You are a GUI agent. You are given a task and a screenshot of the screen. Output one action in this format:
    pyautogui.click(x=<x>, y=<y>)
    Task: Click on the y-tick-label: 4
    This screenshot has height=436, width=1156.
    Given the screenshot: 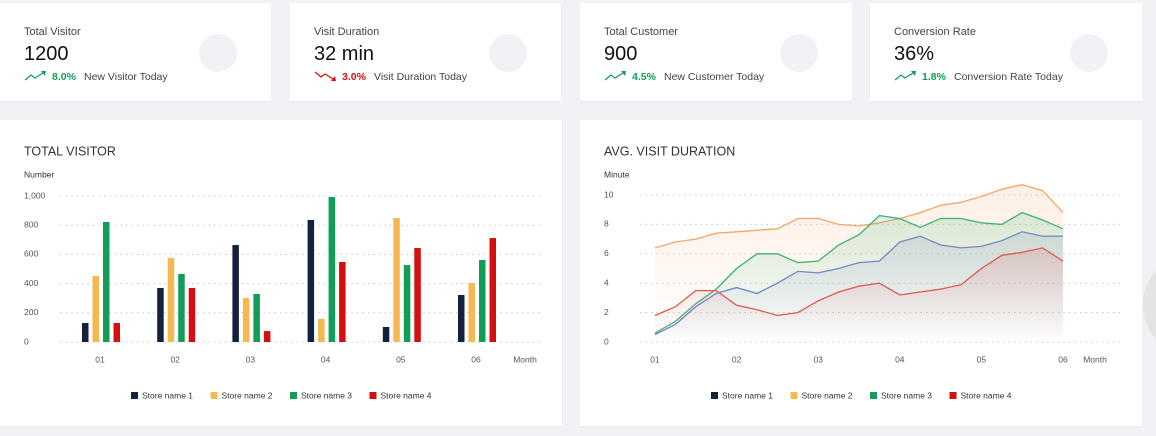 What is the action you would take?
    pyautogui.click(x=606, y=282)
    